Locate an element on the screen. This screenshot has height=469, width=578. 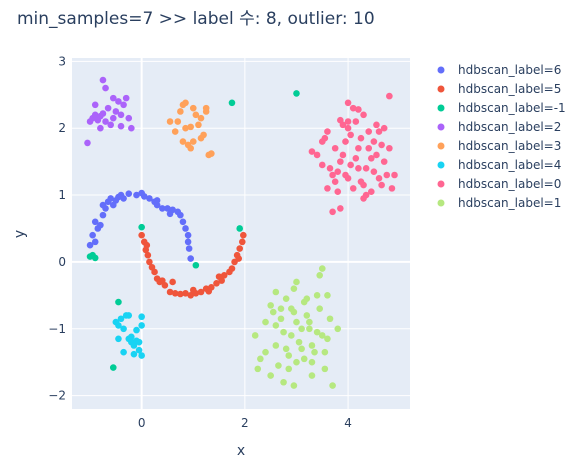
legend-item: hdbscan_label=3 is located at coordinates (499, 146).